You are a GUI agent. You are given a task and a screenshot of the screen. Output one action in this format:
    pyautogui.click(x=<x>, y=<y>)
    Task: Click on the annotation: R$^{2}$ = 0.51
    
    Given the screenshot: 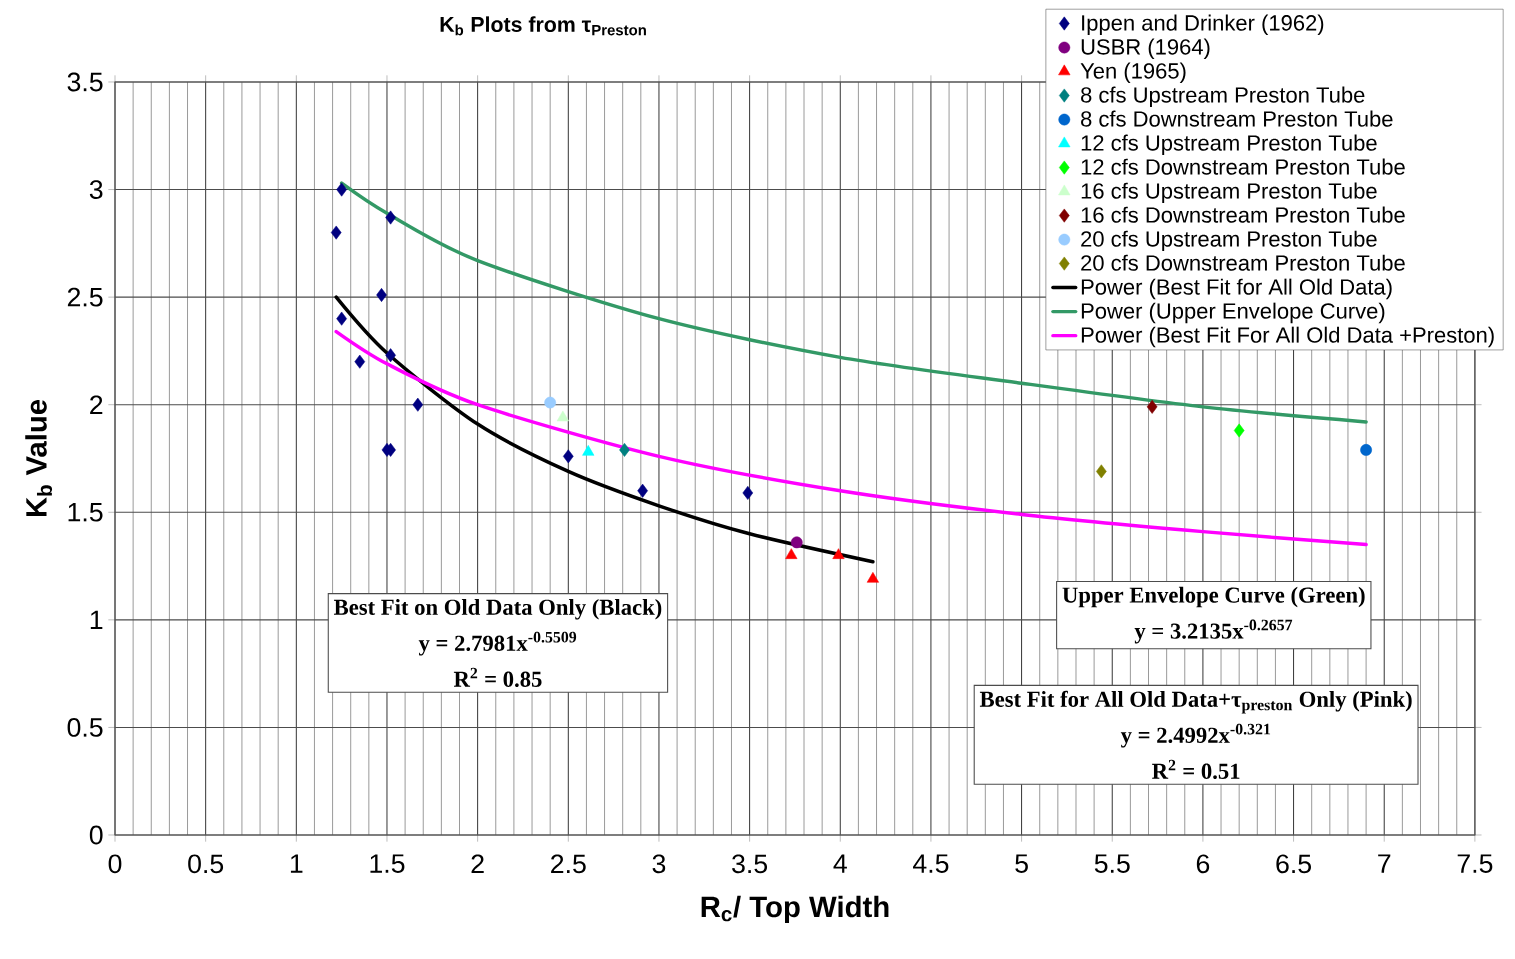 What is the action you would take?
    pyautogui.click(x=1196, y=769)
    